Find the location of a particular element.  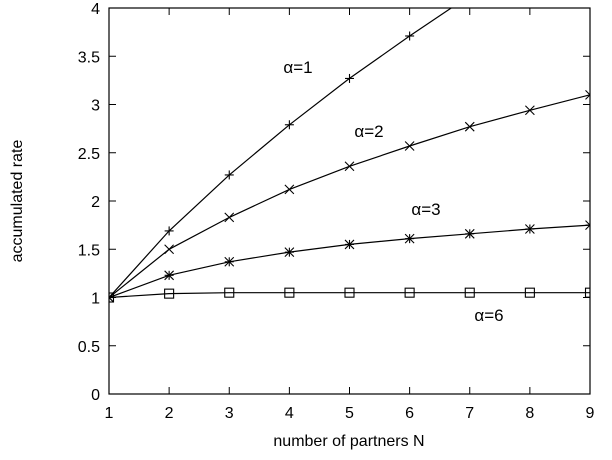

y-tick-label-2: 1 is located at coordinates (95, 299).